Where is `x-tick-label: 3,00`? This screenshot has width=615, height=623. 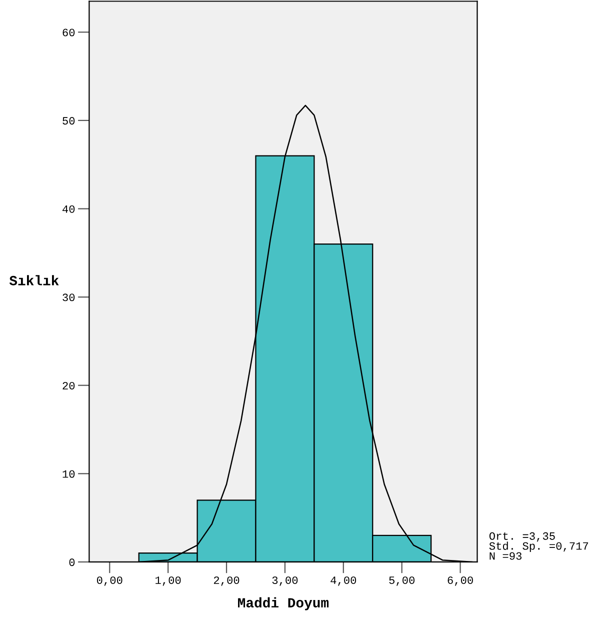 x-tick-label: 3,00 is located at coordinates (285, 581).